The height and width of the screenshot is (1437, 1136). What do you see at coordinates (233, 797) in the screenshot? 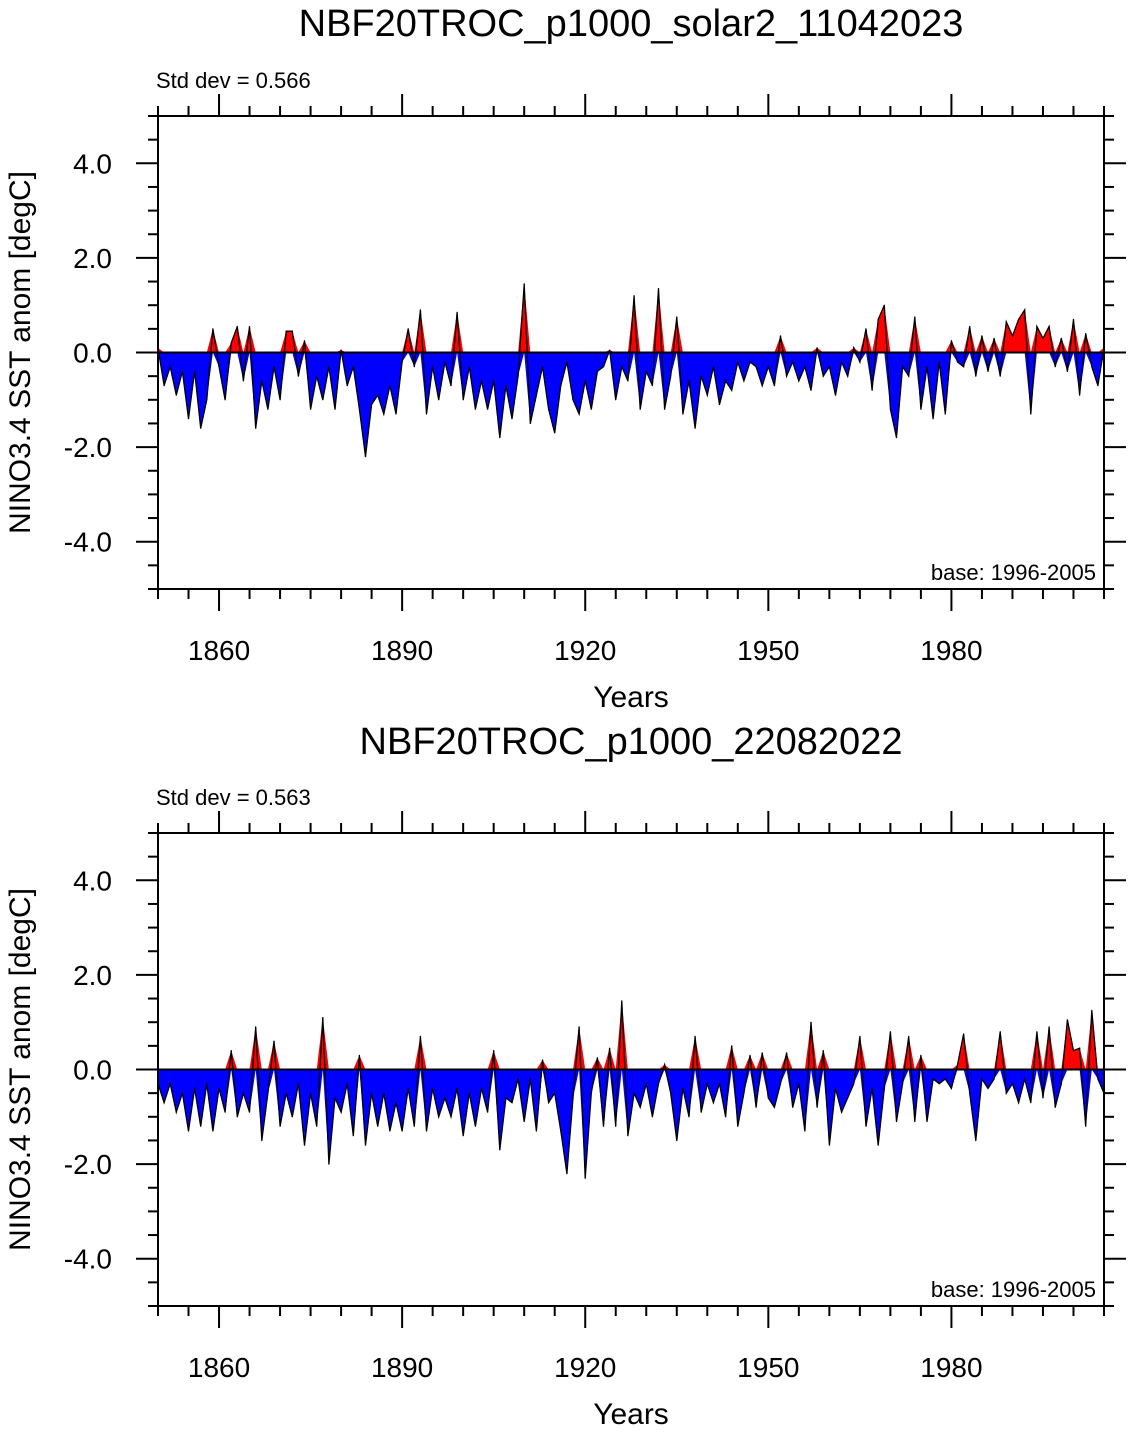
I see `std-dev-label: Std dev = 0.563` at bounding box center [233, 797].